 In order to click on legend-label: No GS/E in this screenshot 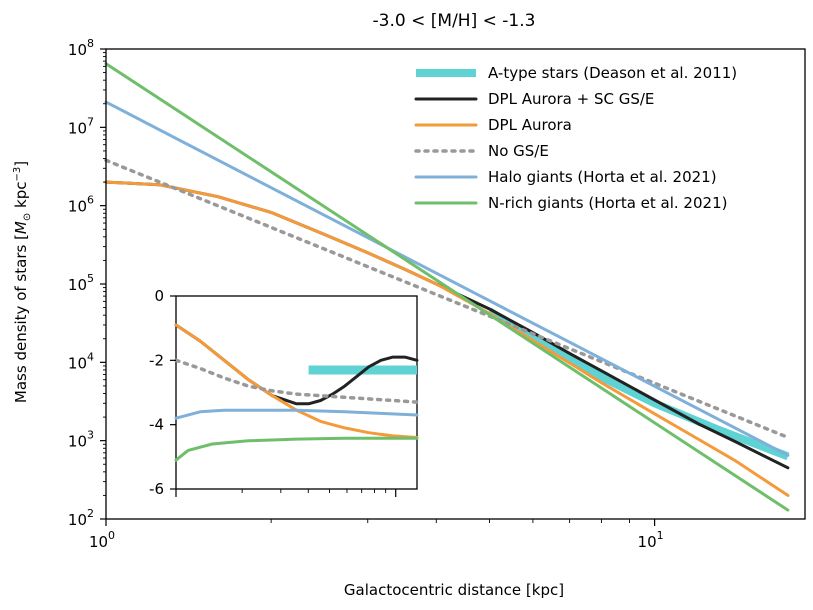, I will do `click(518, 151)`.